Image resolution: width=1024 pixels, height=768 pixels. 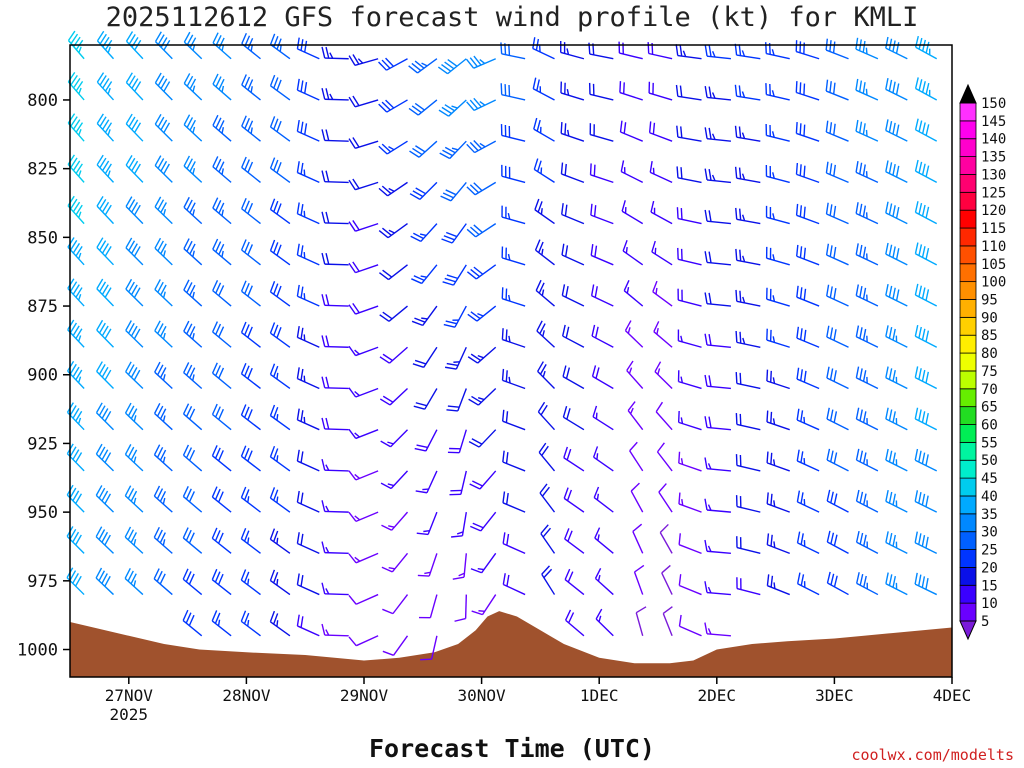 I want to click on colorbar-label: 95, so click(x=989, y=300).